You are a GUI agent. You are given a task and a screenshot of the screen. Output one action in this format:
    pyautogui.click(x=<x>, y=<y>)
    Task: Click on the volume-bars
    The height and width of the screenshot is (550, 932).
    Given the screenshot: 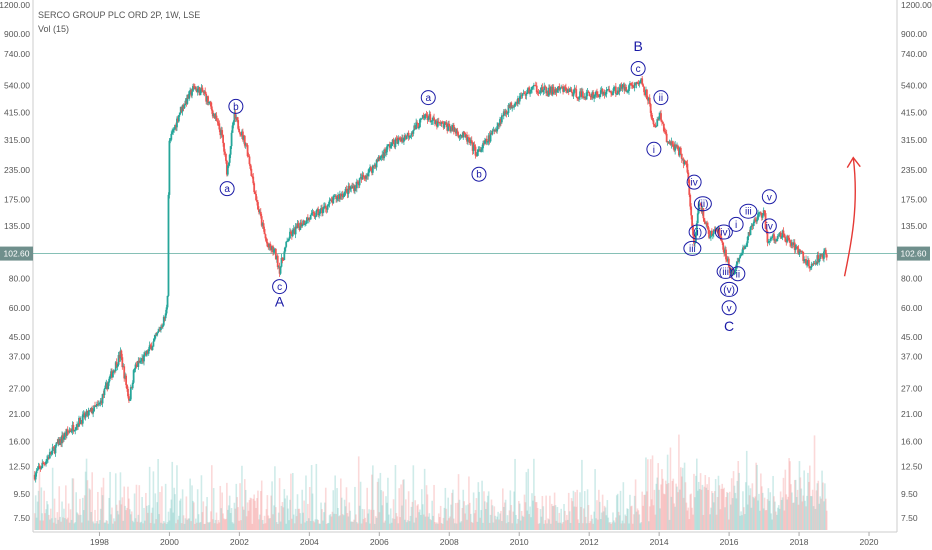 What is the action you would take?
    pyautogui.click(x=430, y=482)
    